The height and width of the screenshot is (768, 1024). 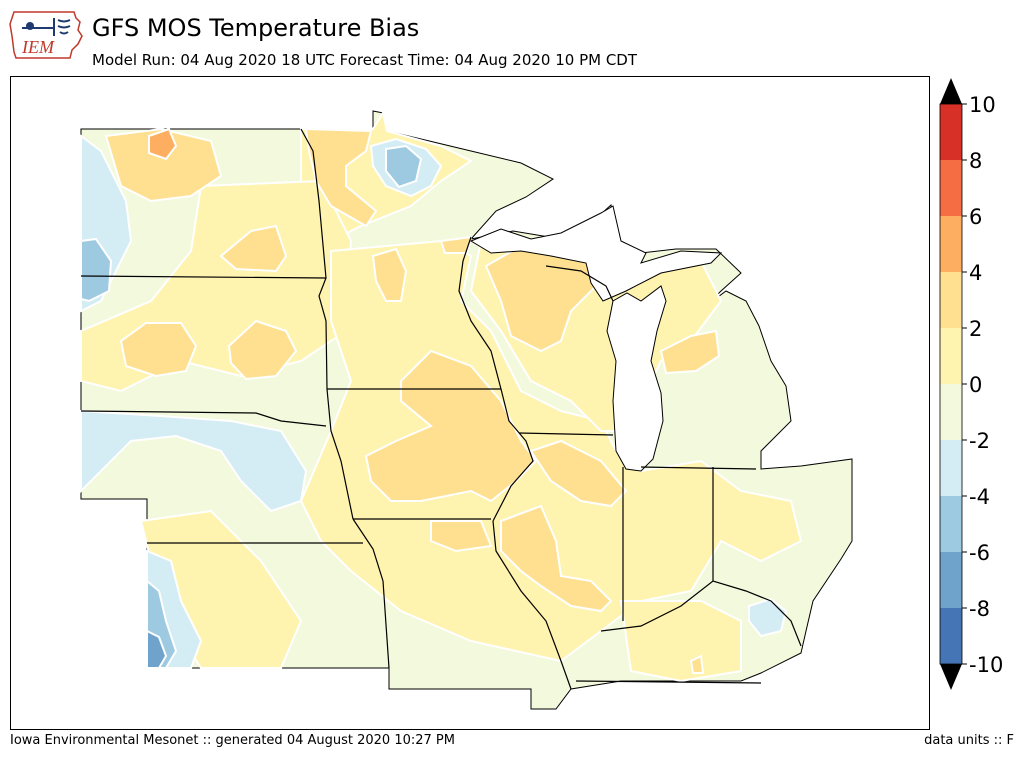 I want to click on lake-superior, so click(x=596, y=253).